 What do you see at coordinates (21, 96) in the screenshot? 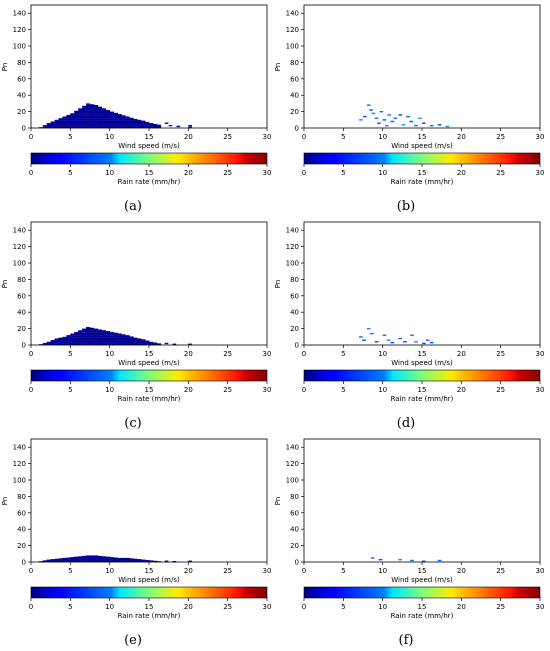
I see `y-tick-label: 40` at bounding box center [21, 96].